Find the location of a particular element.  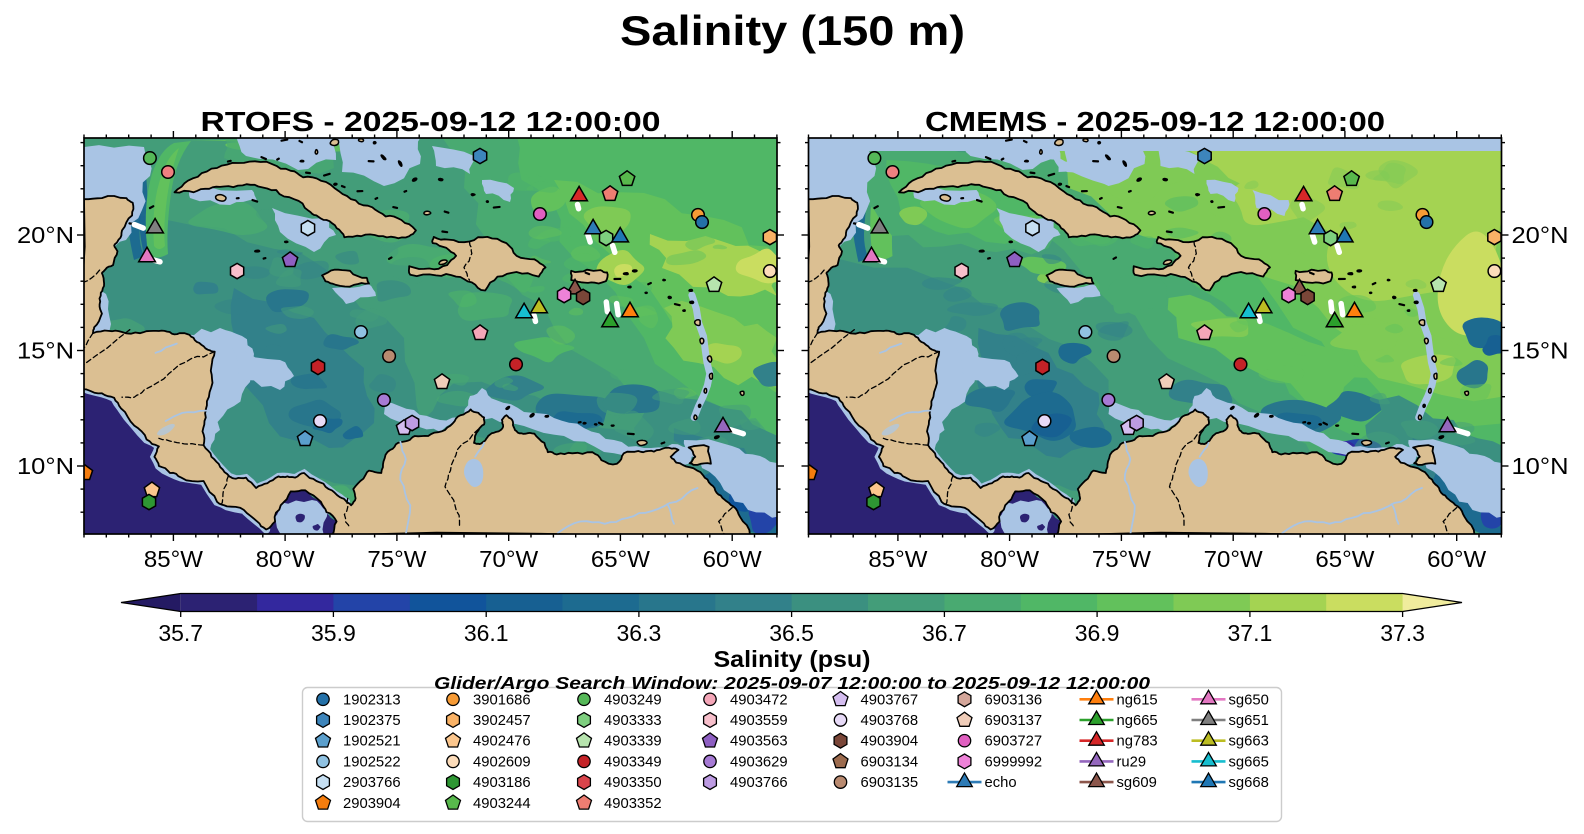

svg-text: 36.1 is located at coordinates (486, 633).